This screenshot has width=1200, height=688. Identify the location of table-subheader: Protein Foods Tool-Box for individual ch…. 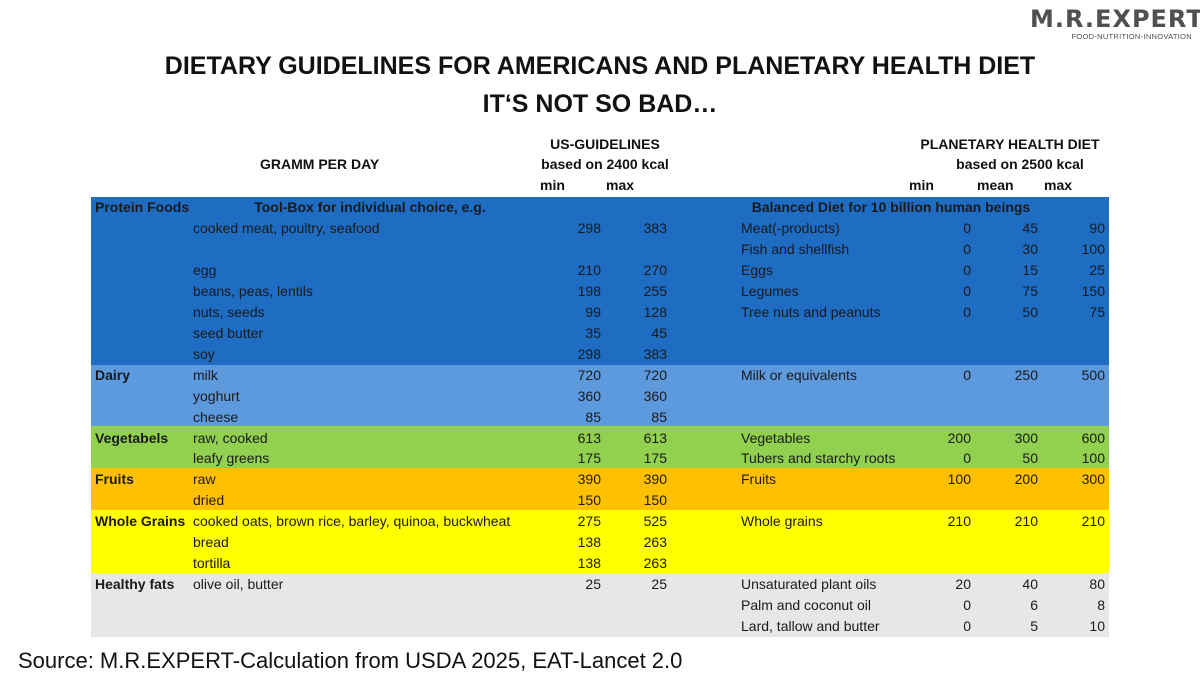
(600, 207).